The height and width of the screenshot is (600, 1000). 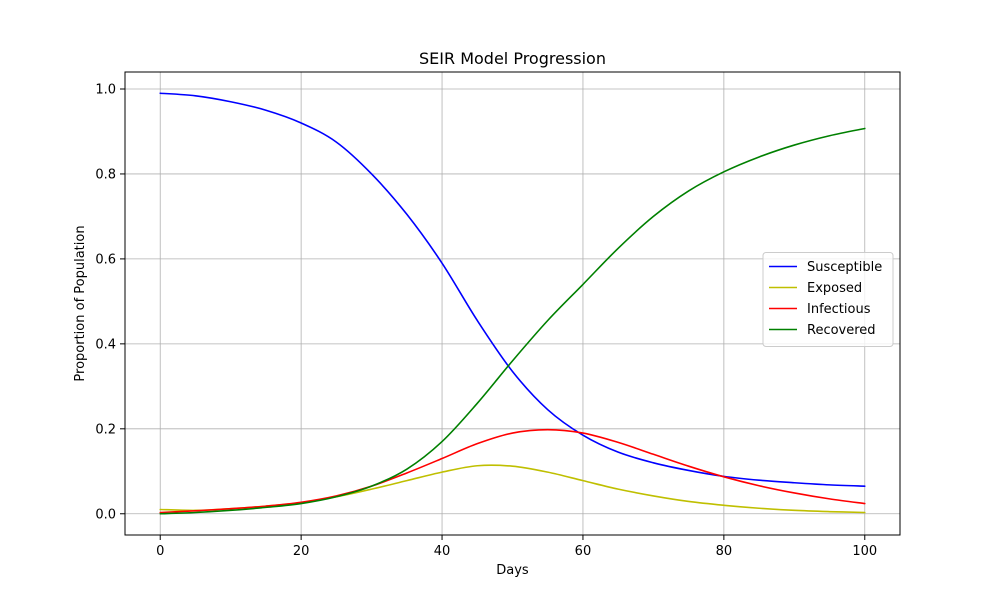 What do you see at coordinates (512, 570) in the screenshot?
I see `x-axis-title: Days` at bounding box center [512, 570].